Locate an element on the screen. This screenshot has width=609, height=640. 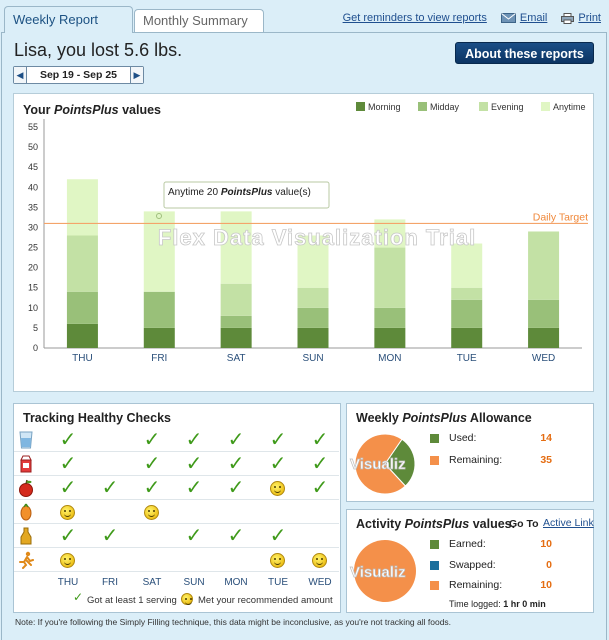
chart-title: Your PointsPlus values is located at coordinates (92, 110).